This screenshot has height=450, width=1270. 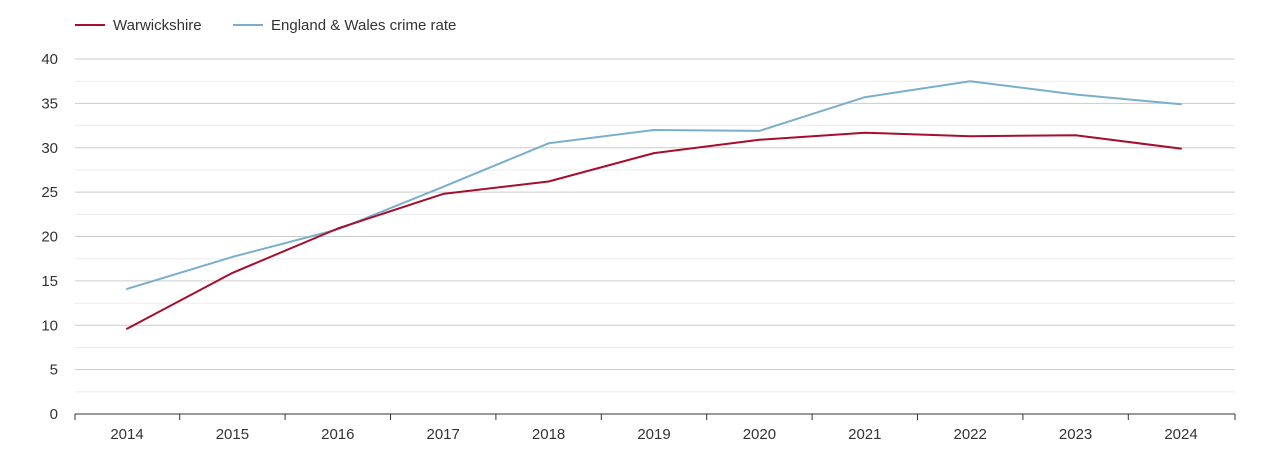 I want to click on x-tick-label: 2017, so click(x=443, y=434).